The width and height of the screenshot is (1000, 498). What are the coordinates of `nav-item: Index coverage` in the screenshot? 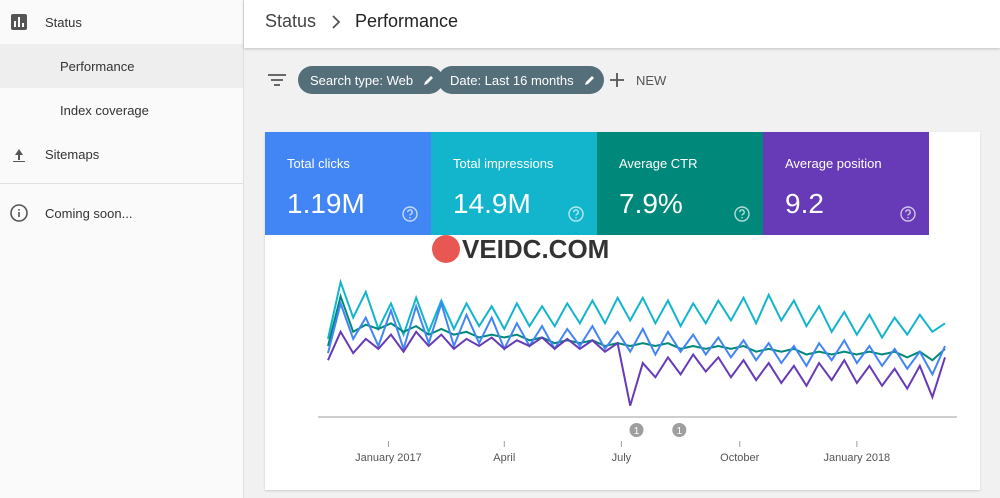 It's located at (121, 110).